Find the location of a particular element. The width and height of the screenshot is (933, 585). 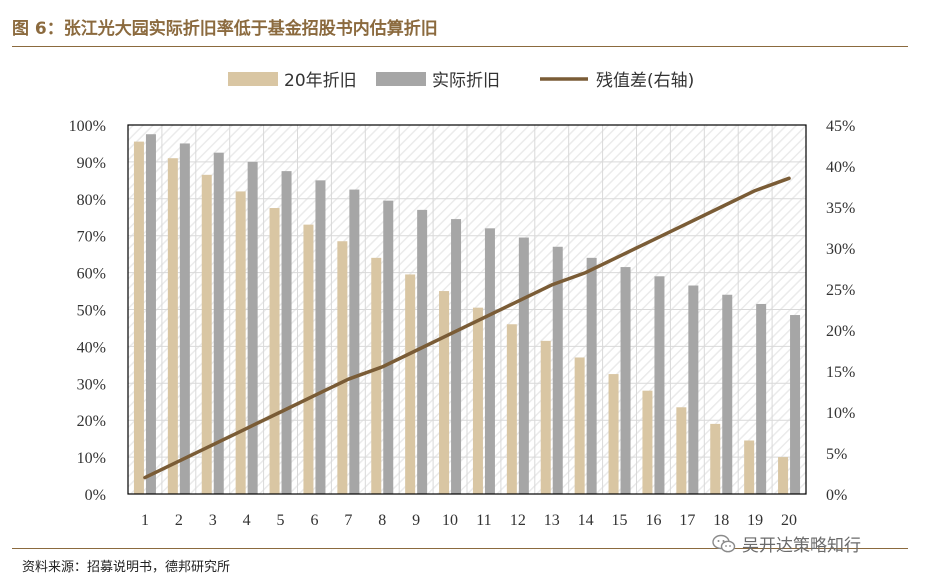

x-tick-label: 5 is located at coordinates (281, 520).